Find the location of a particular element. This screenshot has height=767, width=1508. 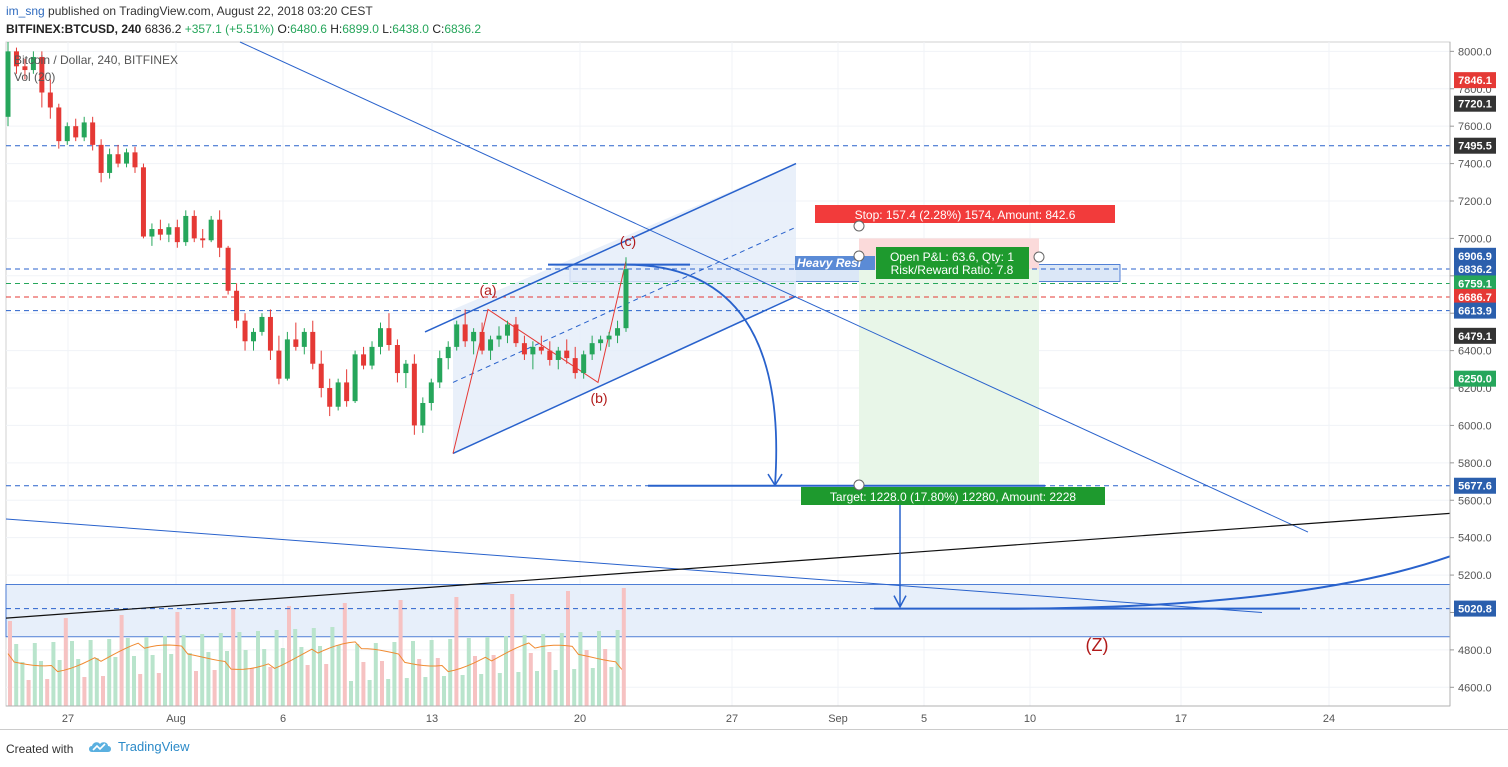

price-tick-label: 5800.0 is located at coordinates (1475, 464).